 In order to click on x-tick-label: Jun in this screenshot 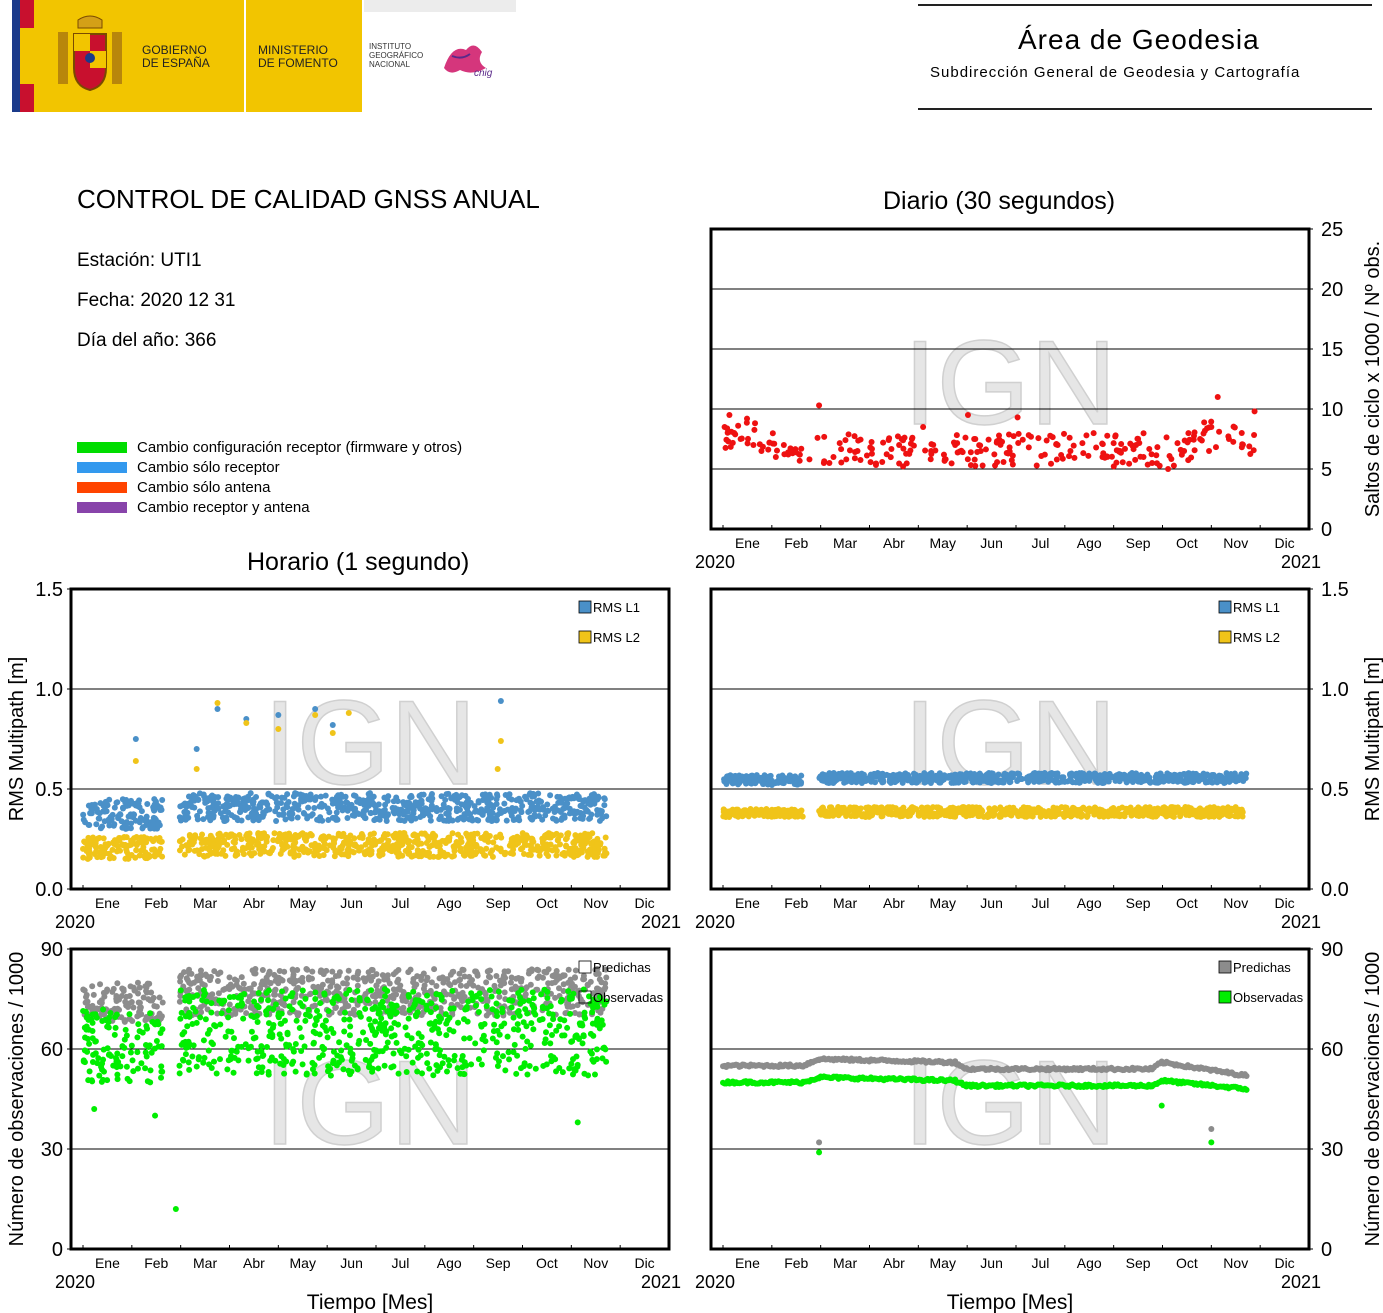, I will do `click(351, 903)`.